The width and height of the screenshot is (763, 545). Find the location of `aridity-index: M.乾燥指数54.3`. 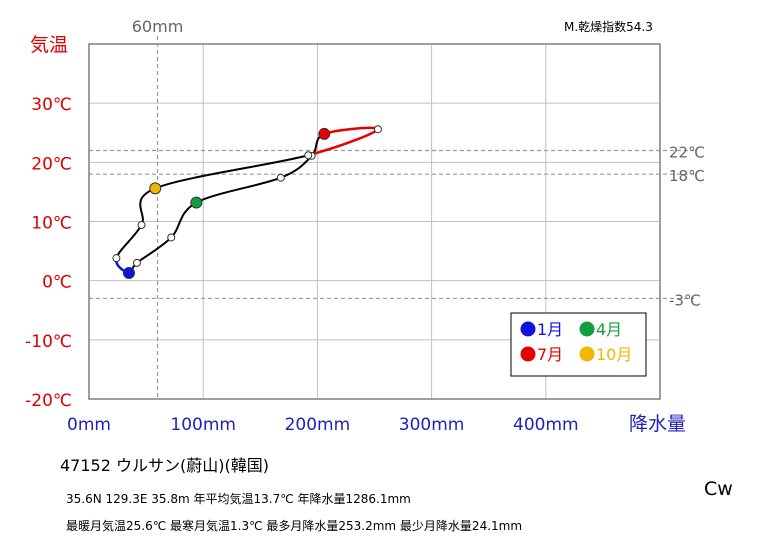

aridity-index: M.乾燥指数54.3 is located at coordinates (608, 27).